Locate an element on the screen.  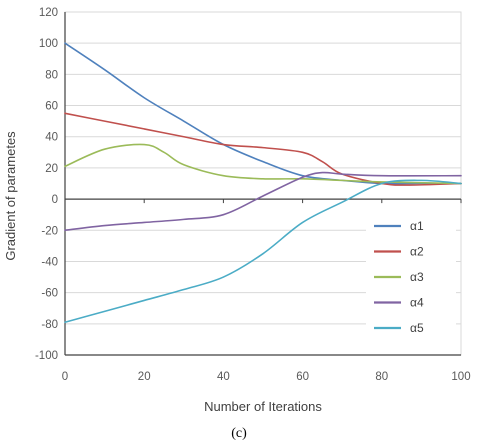
y-tick-label: -100 is located at coordinates (46, 356).